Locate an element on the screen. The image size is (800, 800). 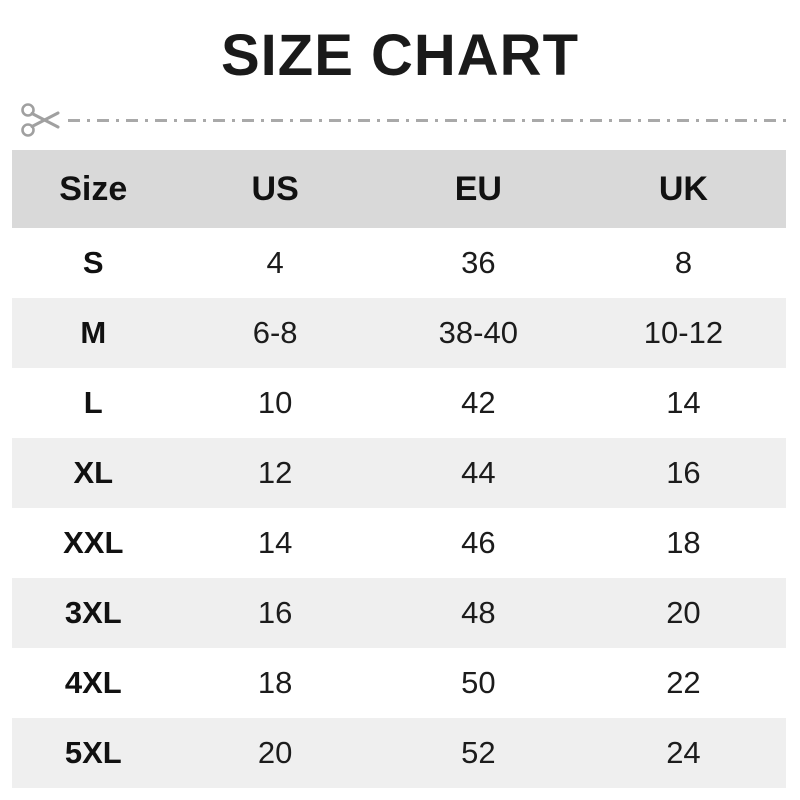
size-value-cell: 46 is located at coordinates (478, 542).